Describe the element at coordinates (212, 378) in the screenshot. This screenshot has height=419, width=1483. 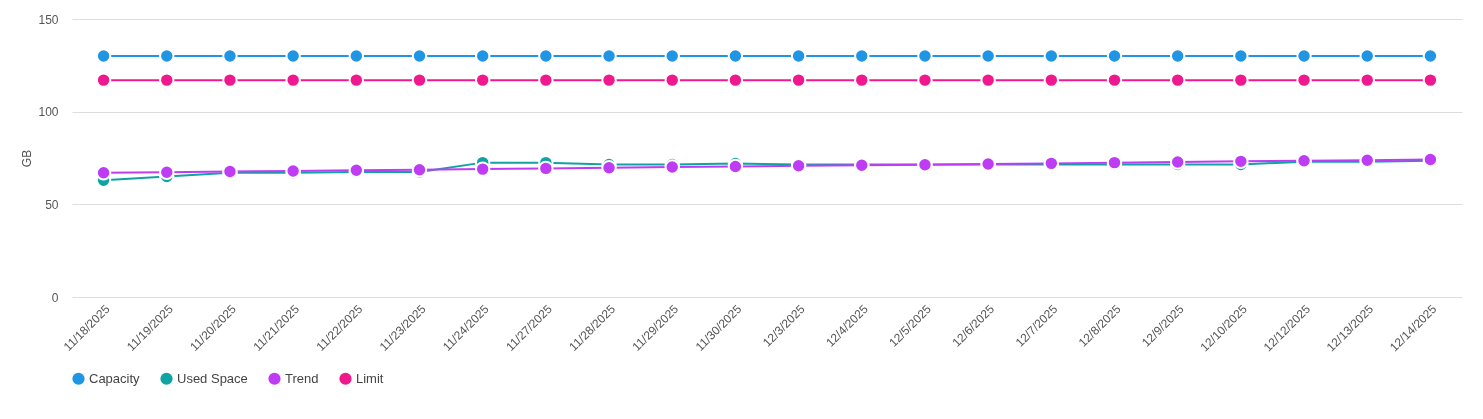
I see `legend-label: Used Space` at that location.